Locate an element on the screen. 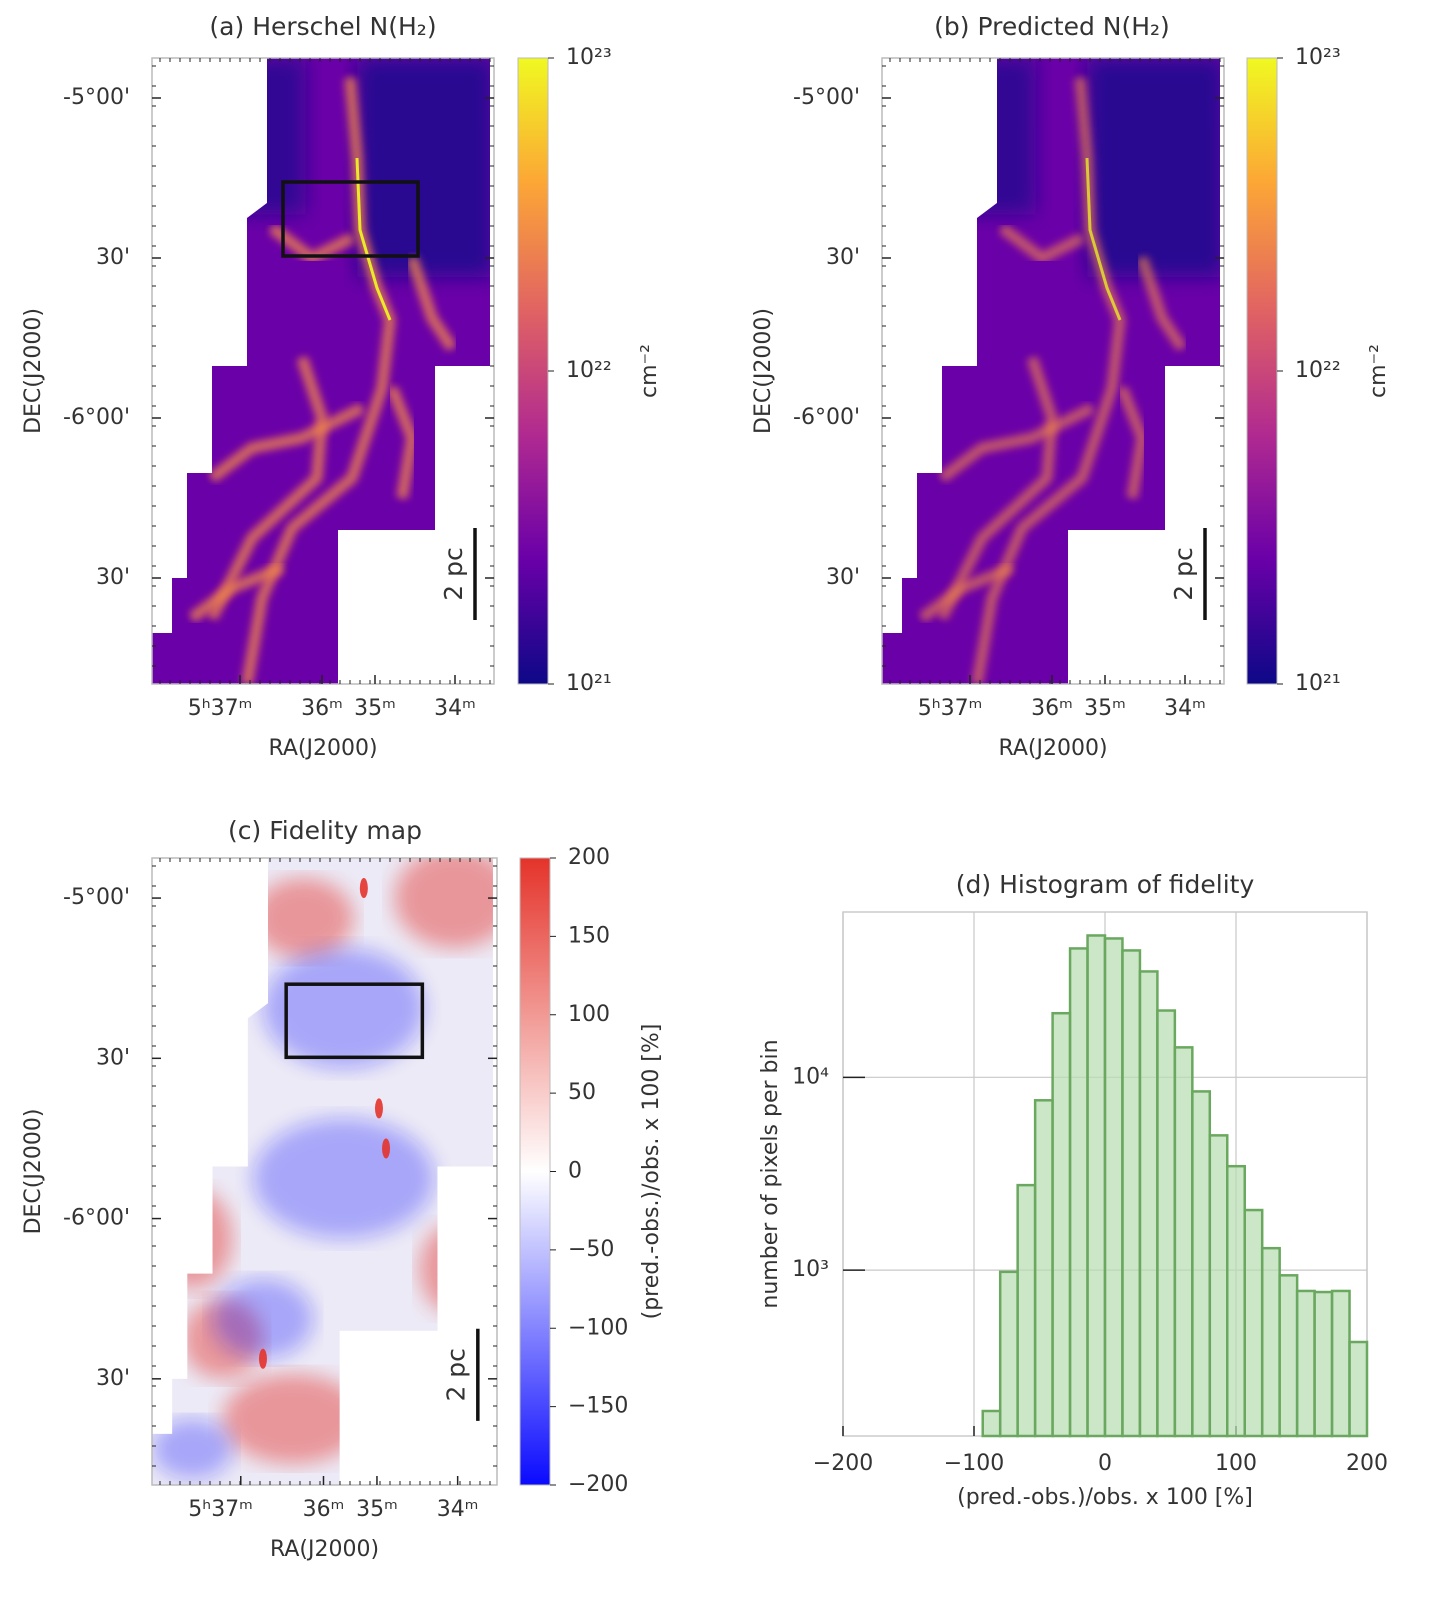 This screenshot has width=1444, height=1620. x-tick-label: 200 is located at coordinates (1367, 1463).